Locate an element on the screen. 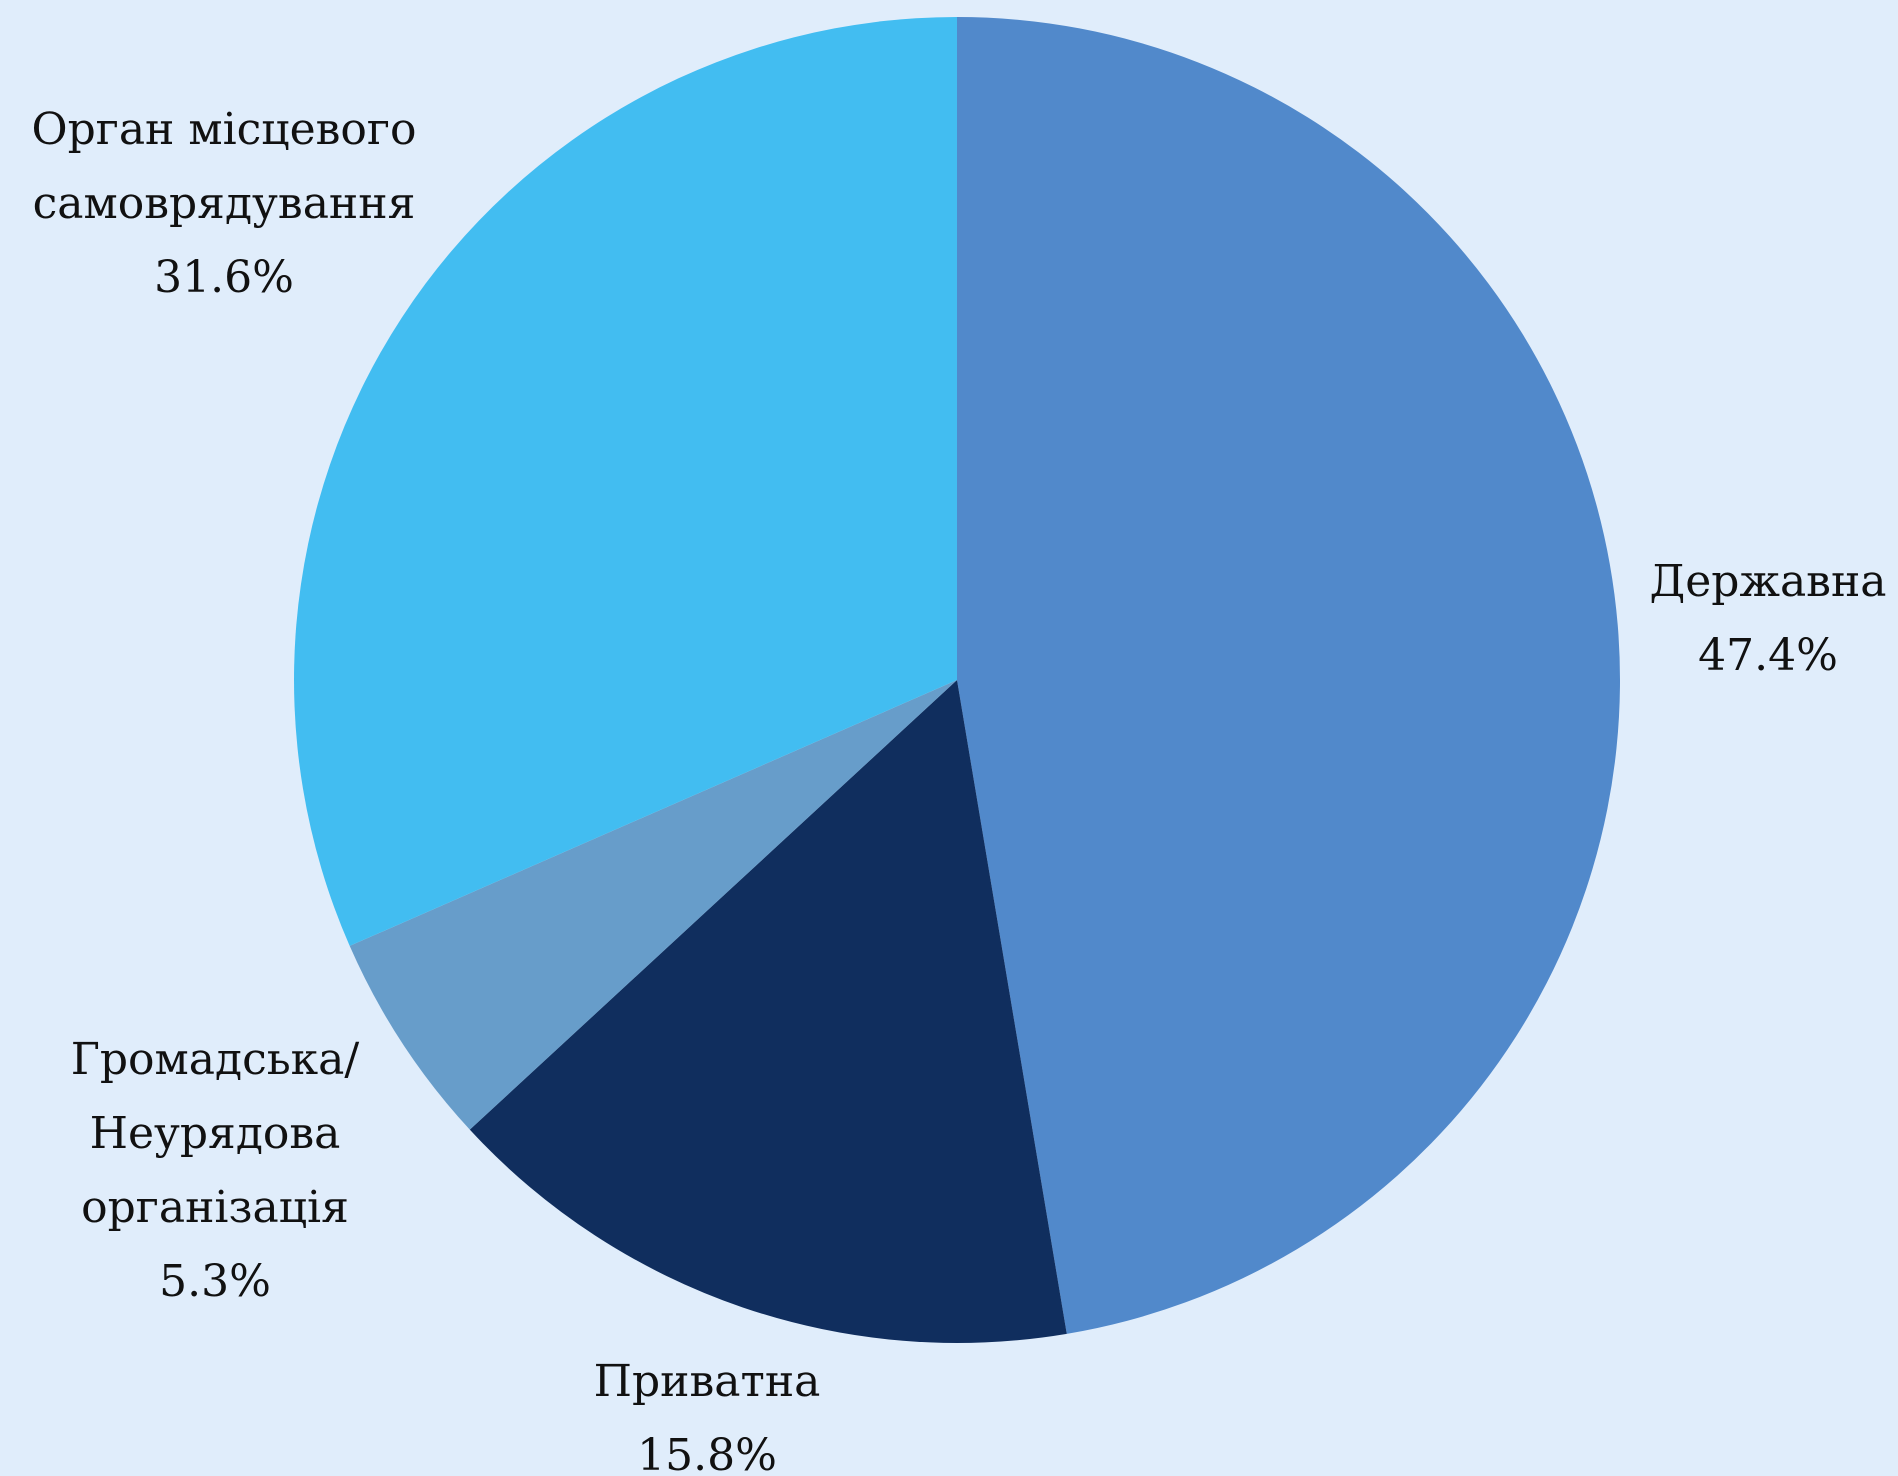  slice-label-2: Громадська/Неурядова організація 5.3% is located at coordinates (215, 1170).